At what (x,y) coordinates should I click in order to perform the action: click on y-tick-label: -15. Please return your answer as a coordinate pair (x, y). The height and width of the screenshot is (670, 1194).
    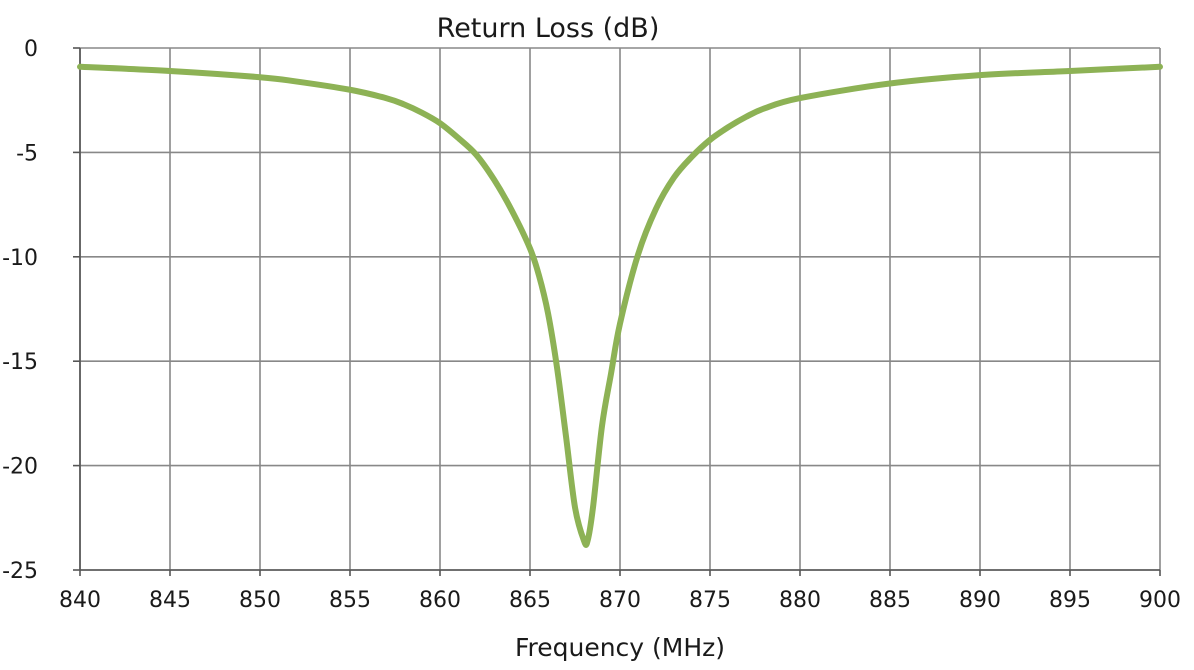
    Looking at the image, I should click on (20, 362).